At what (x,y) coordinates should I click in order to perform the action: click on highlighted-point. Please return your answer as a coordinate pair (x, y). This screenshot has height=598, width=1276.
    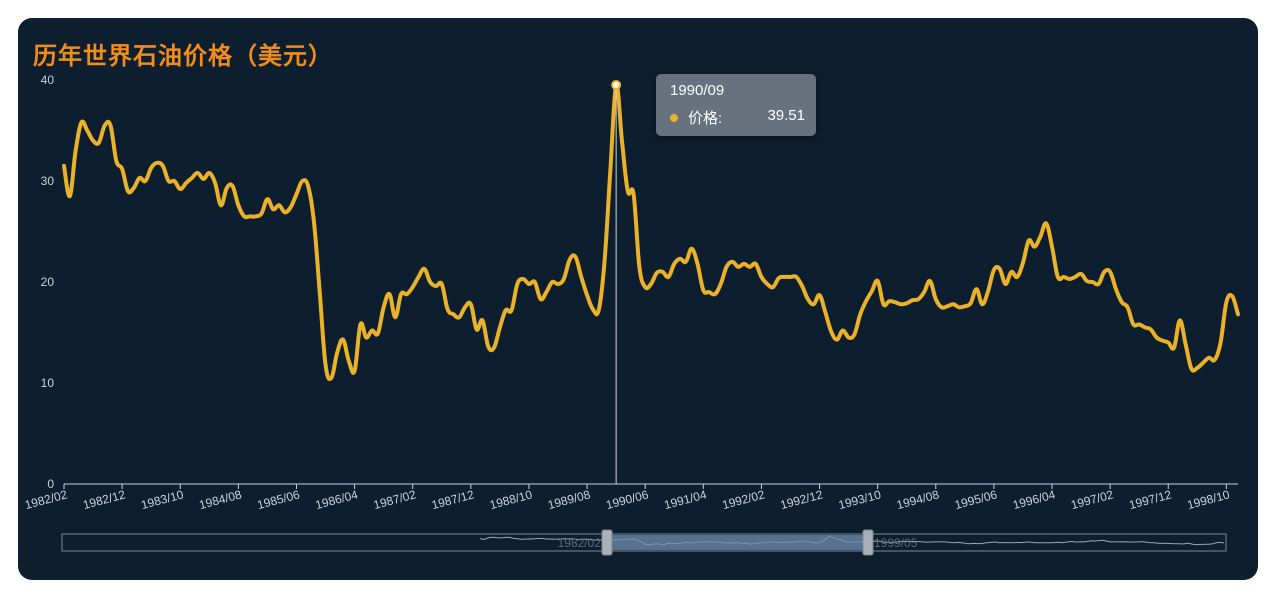
    Looking at the image, I should click on (616, 84).